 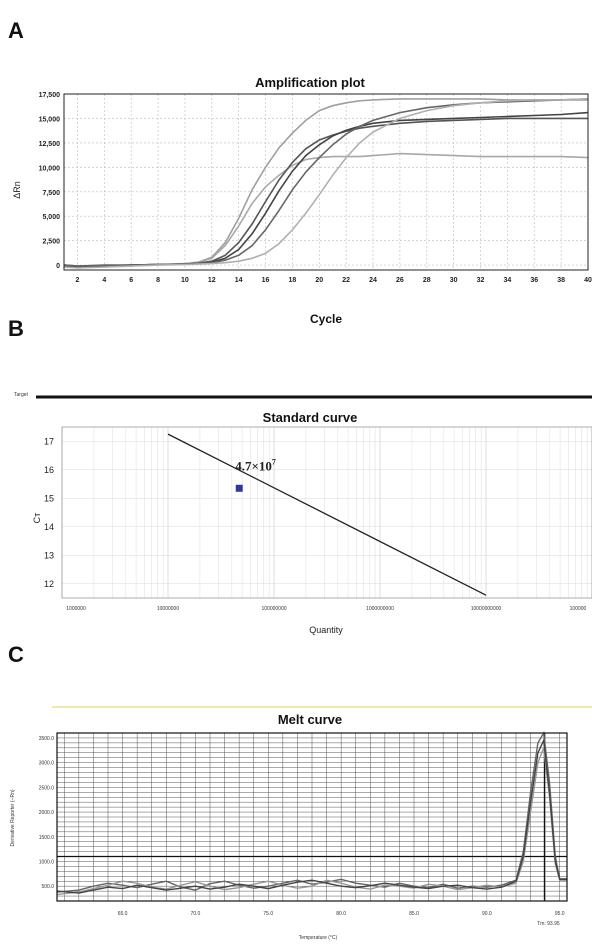 I want to click on standard-curve-point, so click(x=239, y=488).